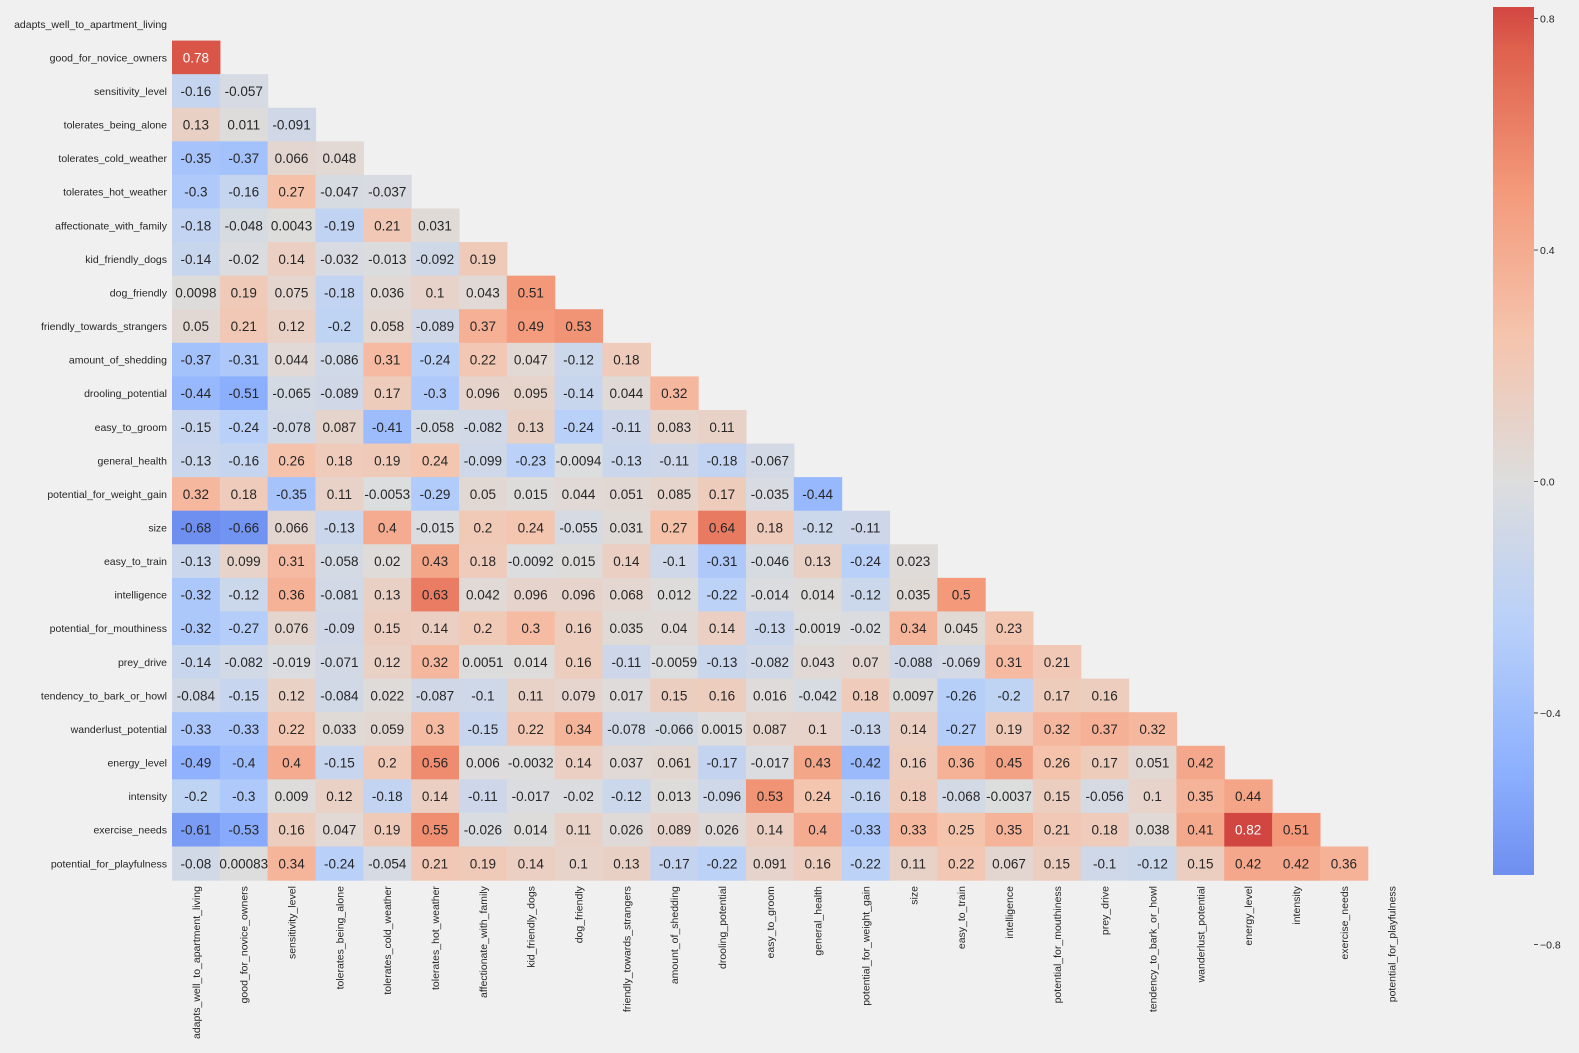  I want to click on cell-value-label: 0.17, so click(722, 494).